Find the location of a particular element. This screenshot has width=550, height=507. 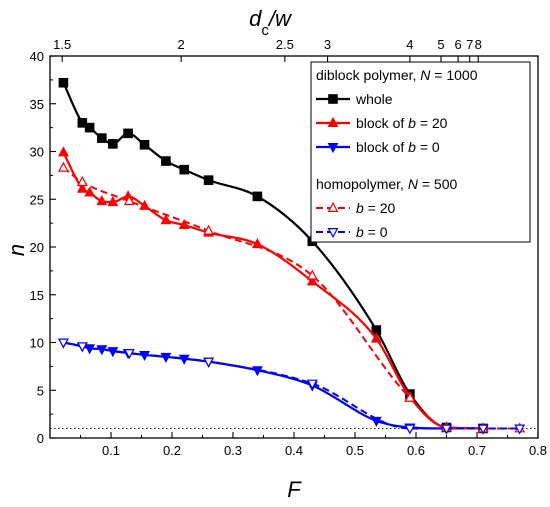

top-tick-label: 1.5 is located at coordinates (62, 44).